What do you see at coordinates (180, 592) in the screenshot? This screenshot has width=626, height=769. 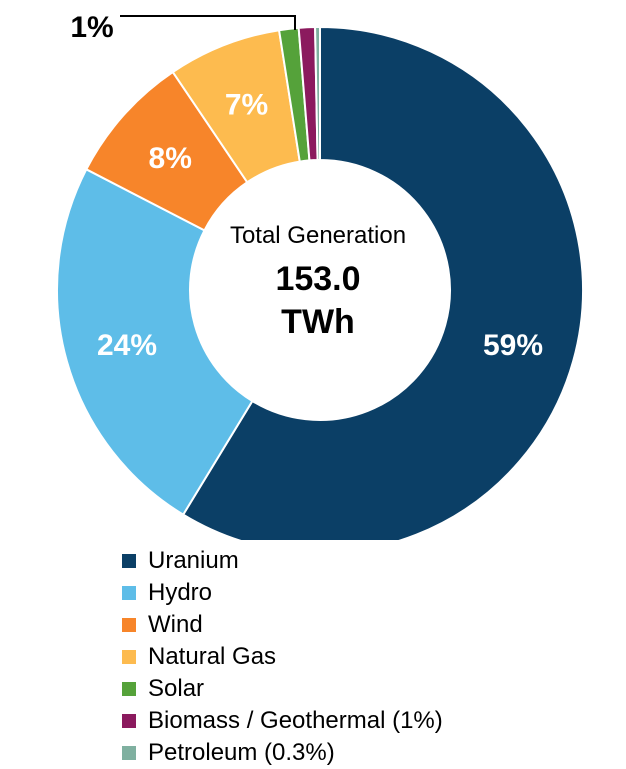 I see `legend-label: Hydro` at bounding box center [180, 592].